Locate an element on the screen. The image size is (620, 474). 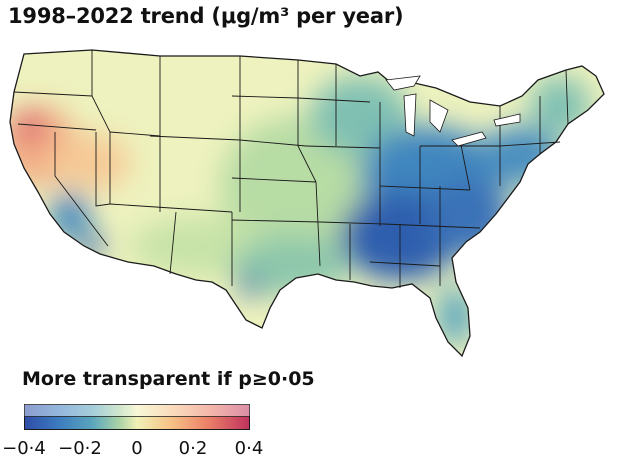
legend-tick: 0·2 is located at coordinates (193, 448).